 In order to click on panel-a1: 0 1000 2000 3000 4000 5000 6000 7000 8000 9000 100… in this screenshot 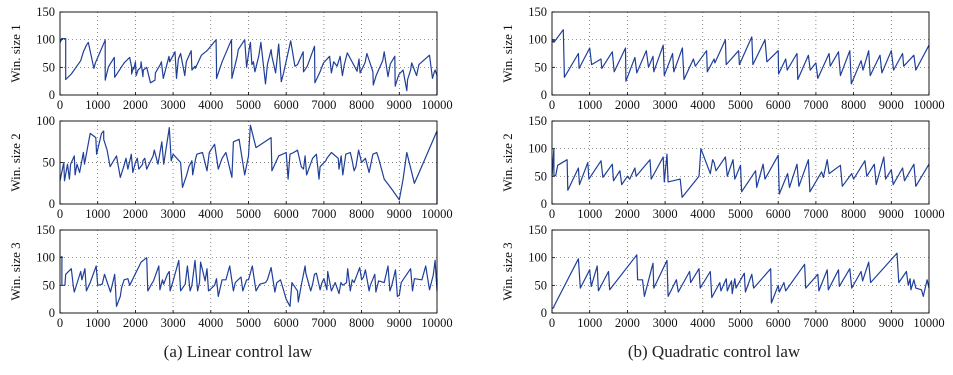, I will do `click(230, 58)`.